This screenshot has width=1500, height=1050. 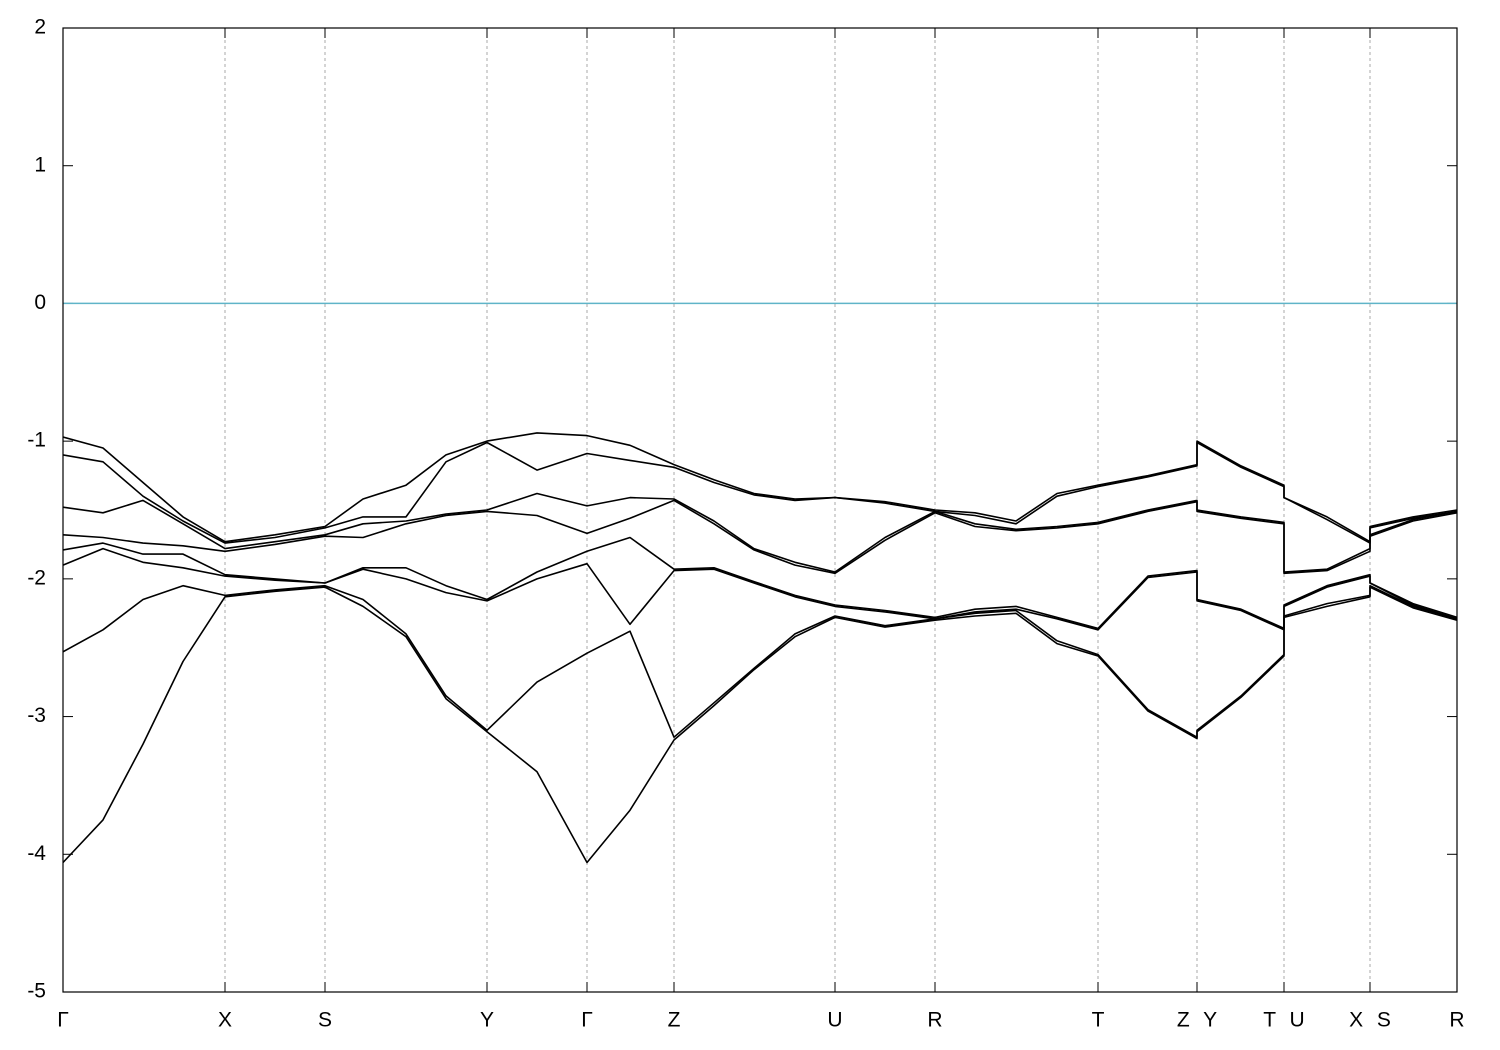 What do you see at coordinates (36, 991) in the screenshot?
I see `y-tick-label: -5` at bounding box center [36, 991].